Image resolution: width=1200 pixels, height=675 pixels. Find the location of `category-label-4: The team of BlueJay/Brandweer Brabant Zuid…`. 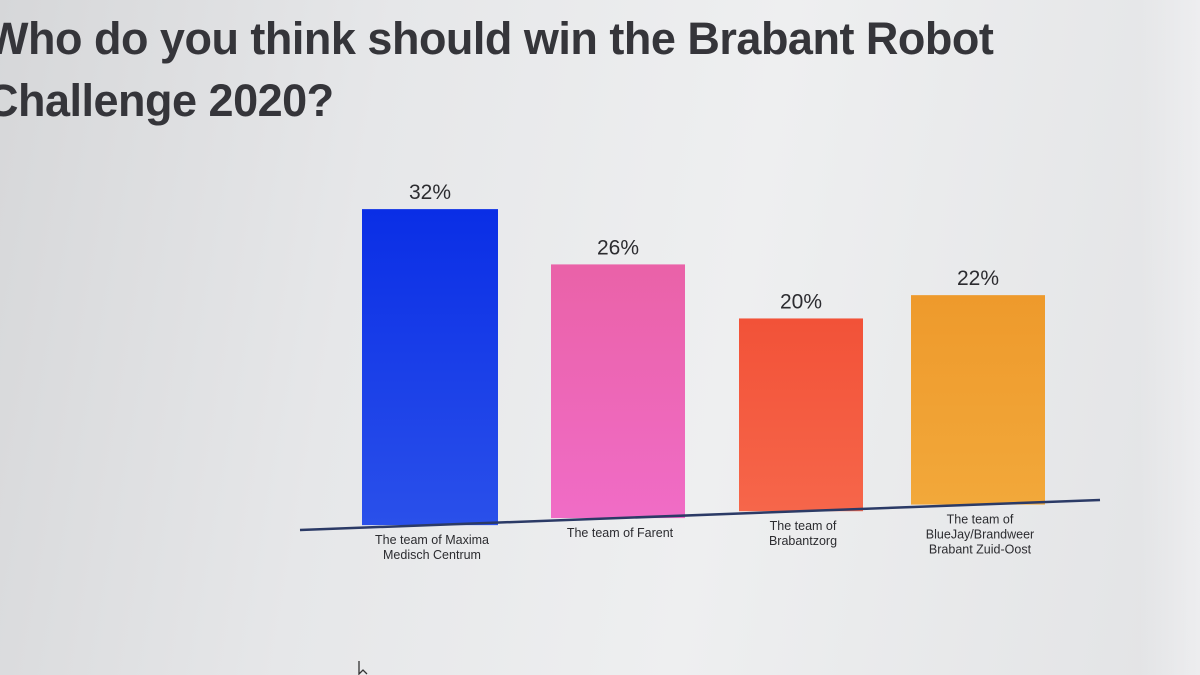

category-label-4: The team of BlueJay/Brandweer Brabant Zuid… is located at coordinates (980, 535).